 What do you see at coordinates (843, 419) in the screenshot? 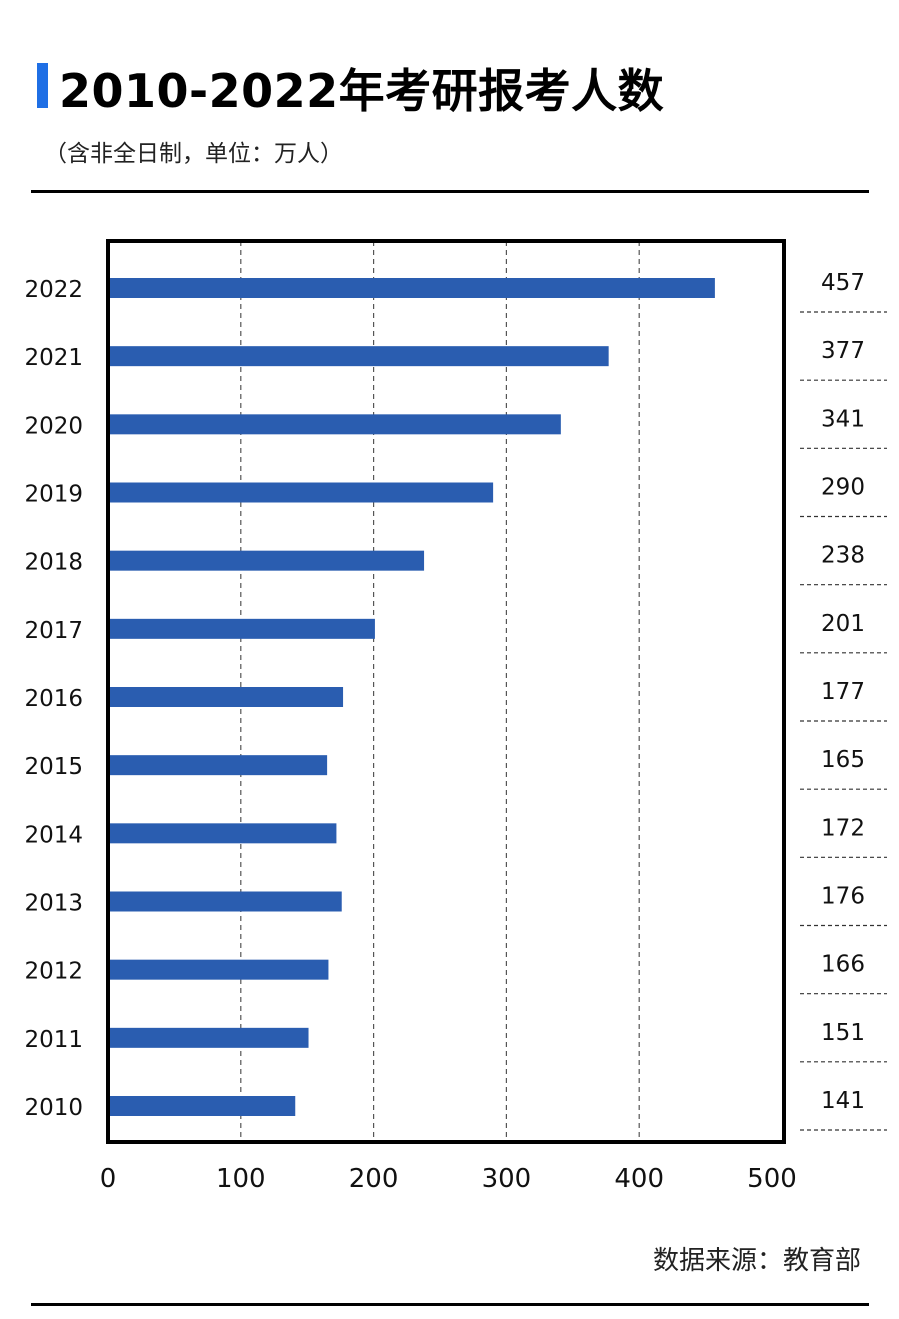
I see `value-label-2020: 341` at bounding box center [843, 419].